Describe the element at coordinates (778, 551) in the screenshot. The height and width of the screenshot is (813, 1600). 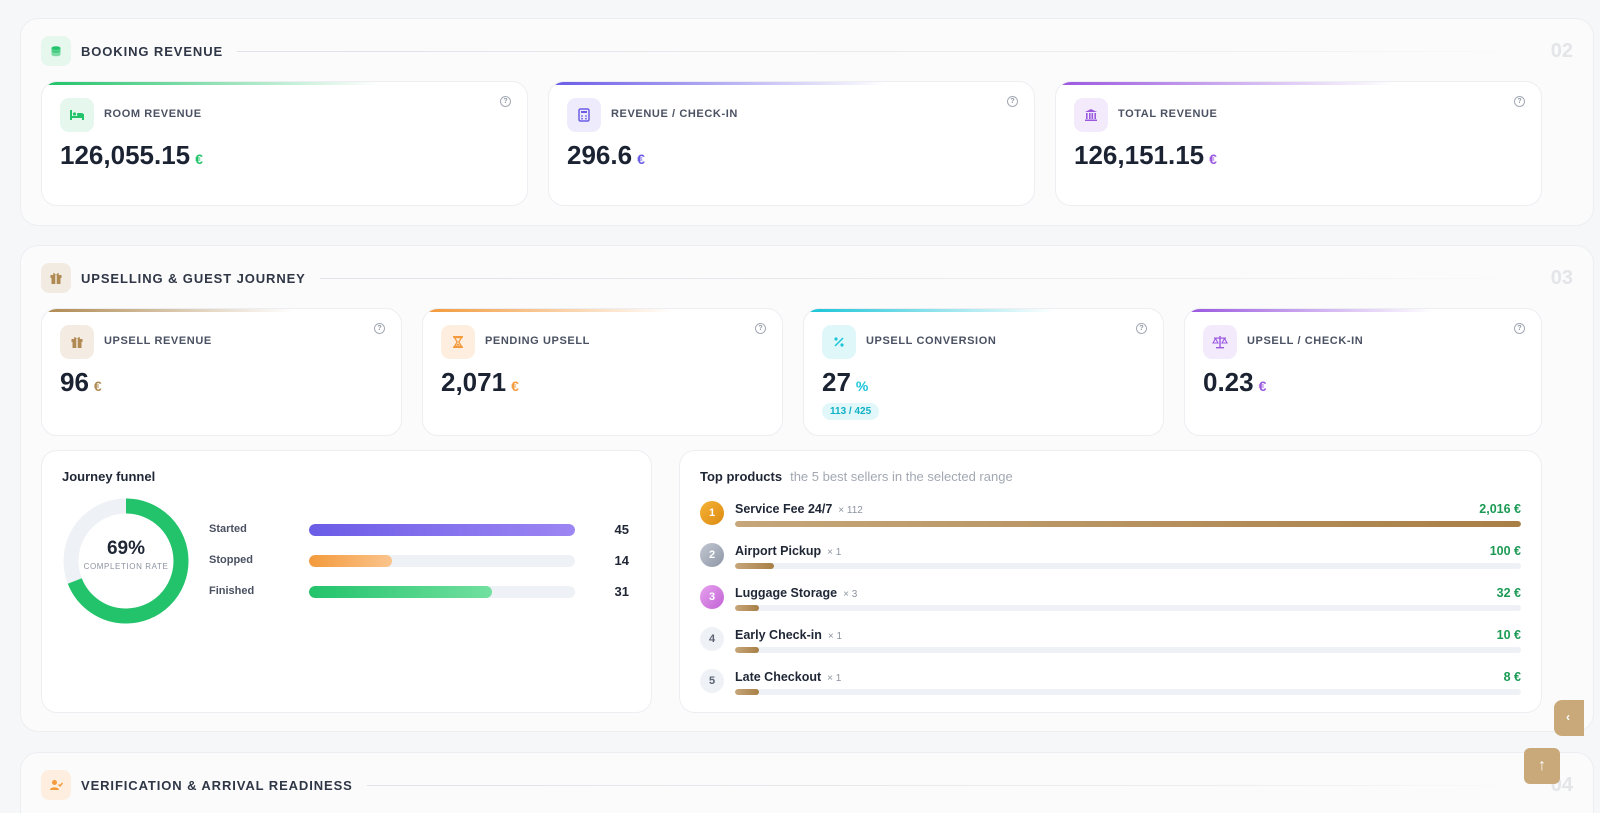
I see `product-label: Airport Pickup` at that location.